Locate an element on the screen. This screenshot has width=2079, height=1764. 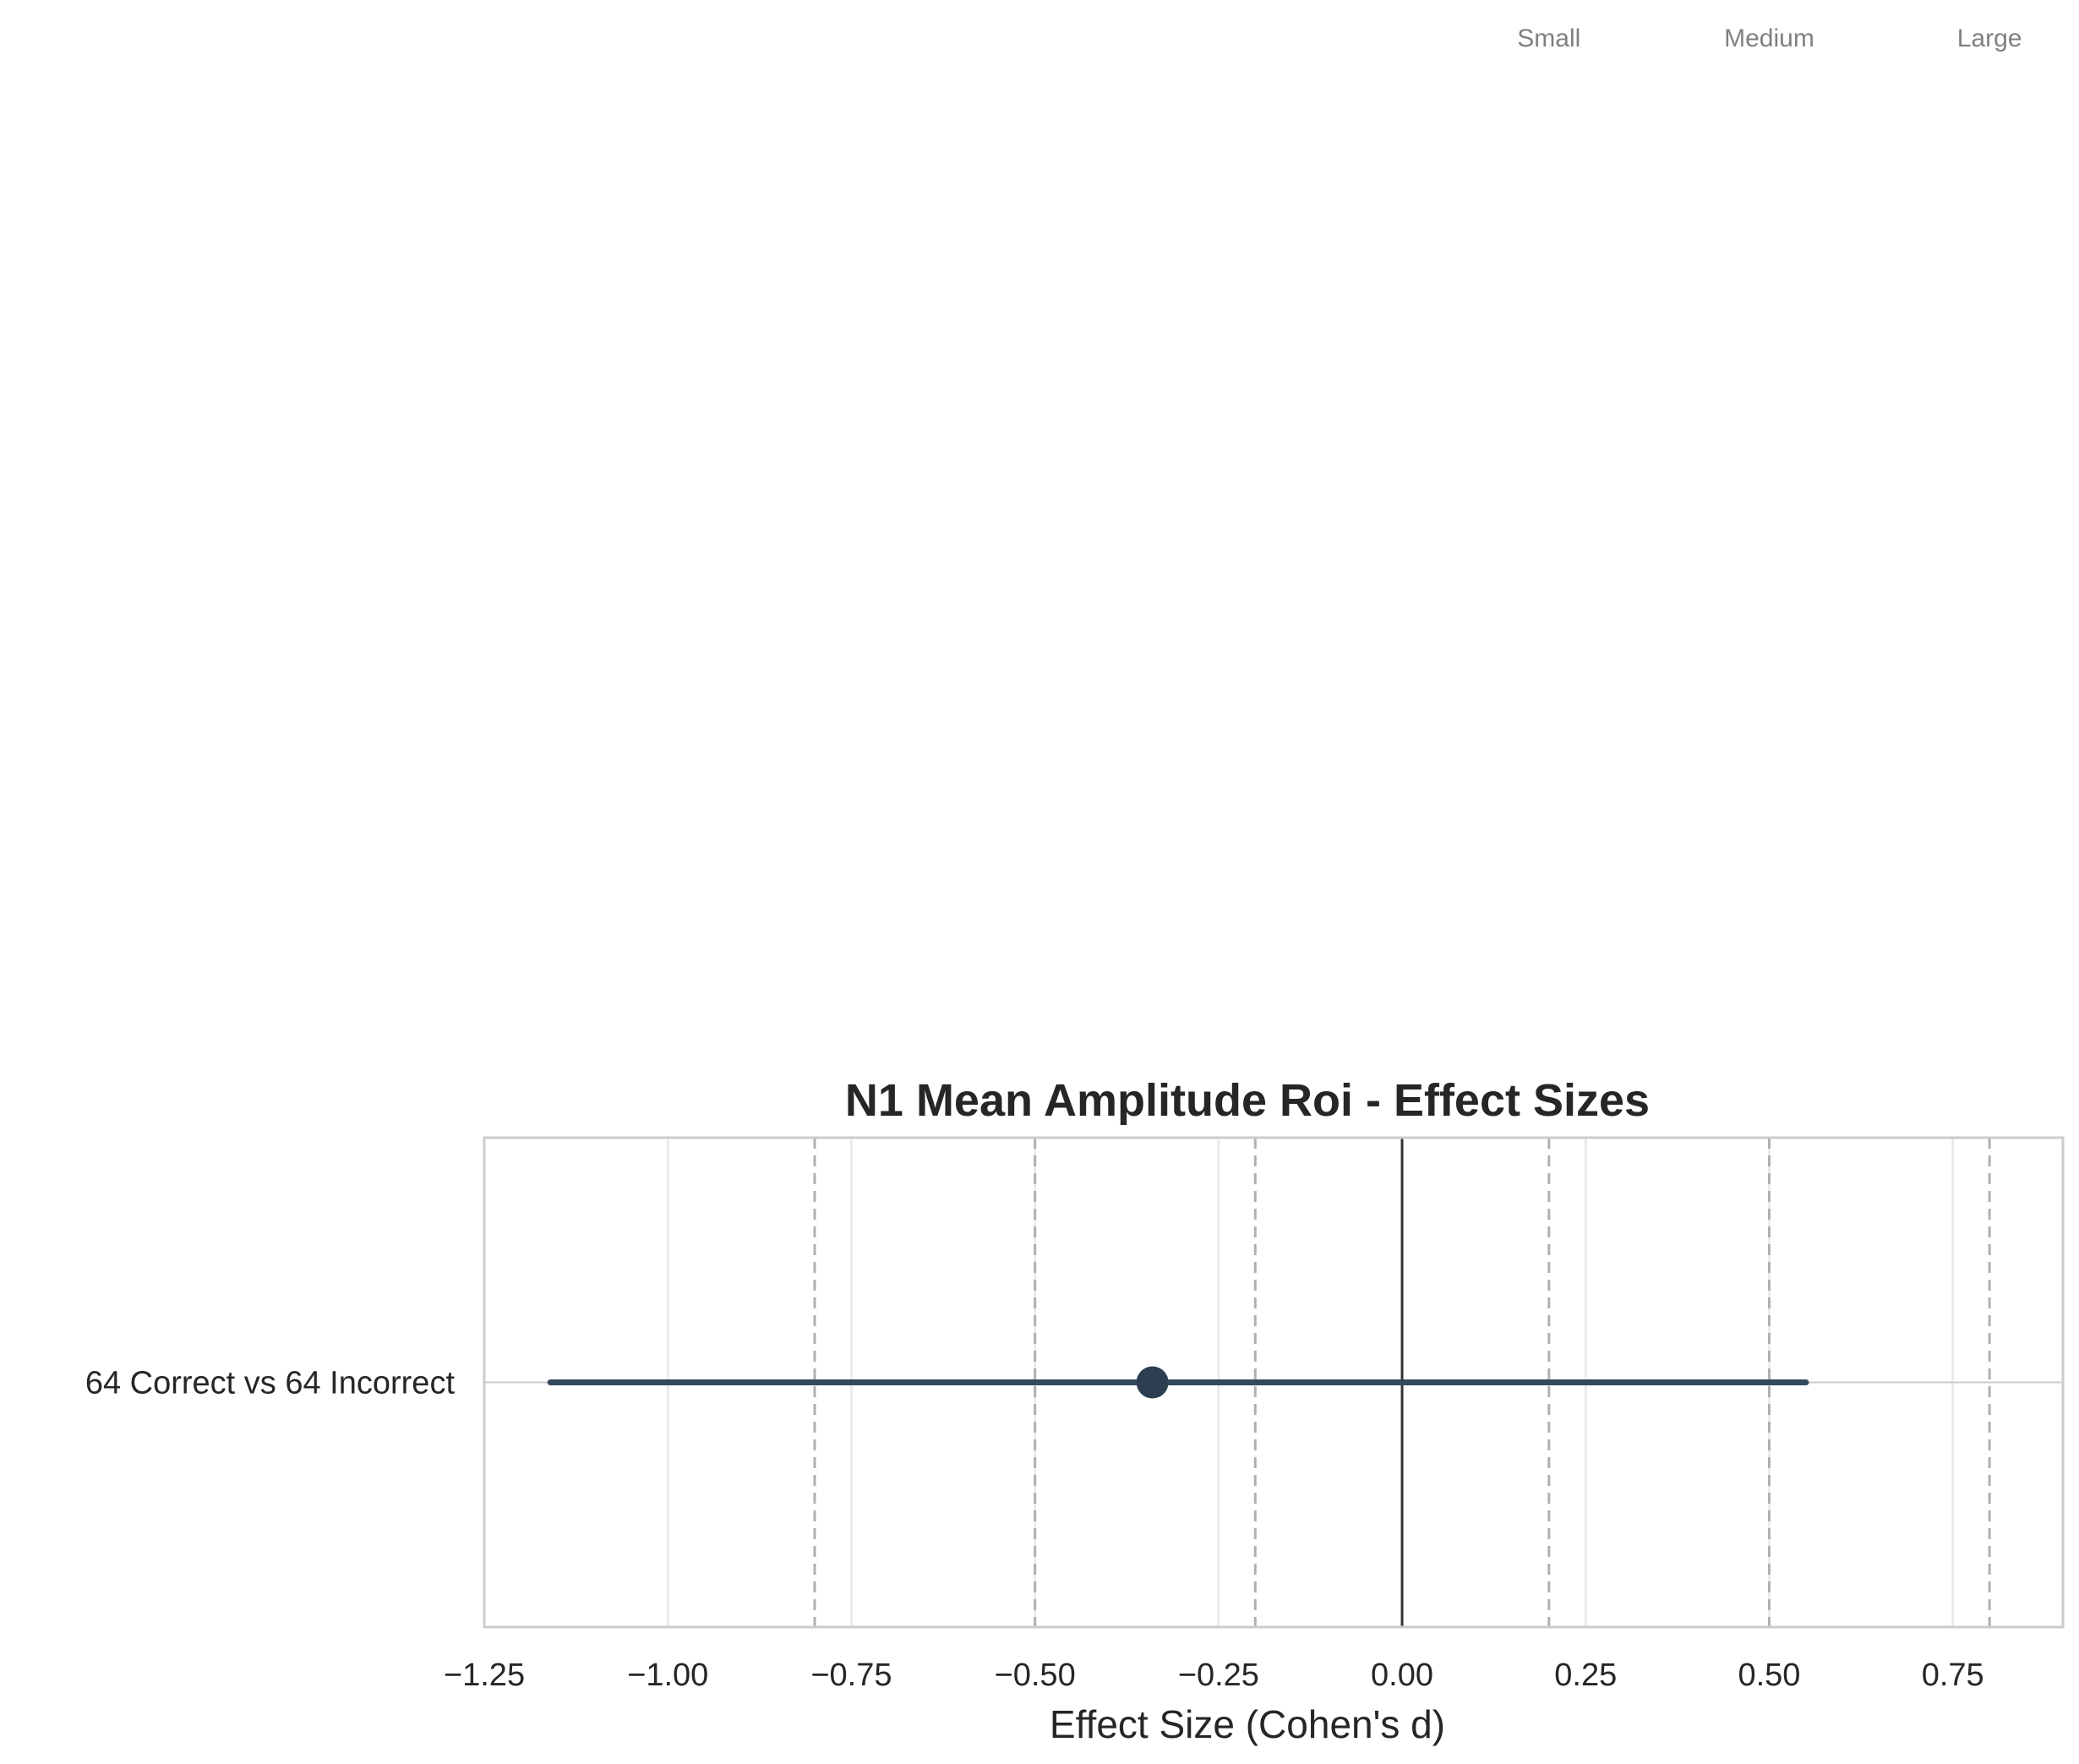
chart-title: N1 Mean Amplitude Roi - Effect Sizes is located at coordinates (1247, 1101).